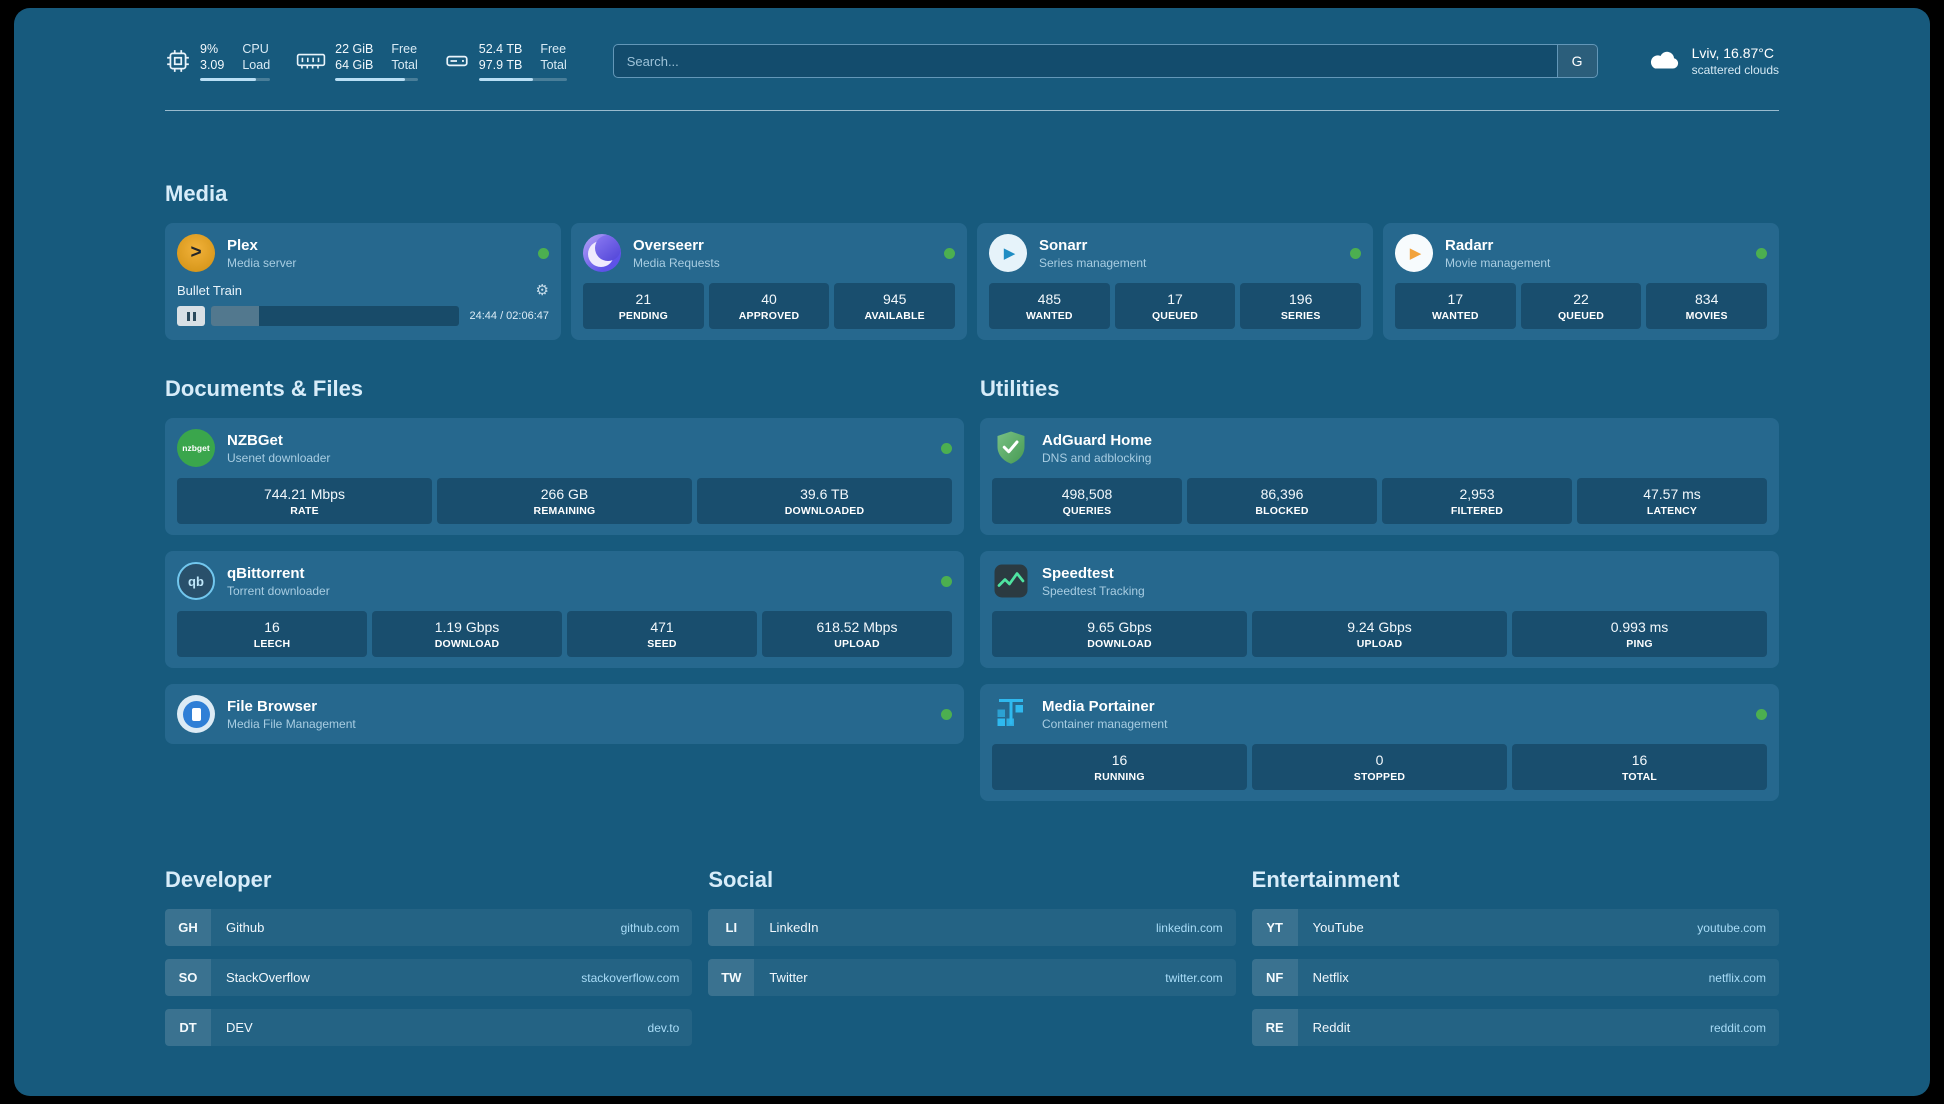 This screenshot has height=1104, width=1944. What do you see at coordinates (1097, 440) in the screenshot?
I see `app-name-adguard: AdGuard Home` at bounding box center [1097, 440].